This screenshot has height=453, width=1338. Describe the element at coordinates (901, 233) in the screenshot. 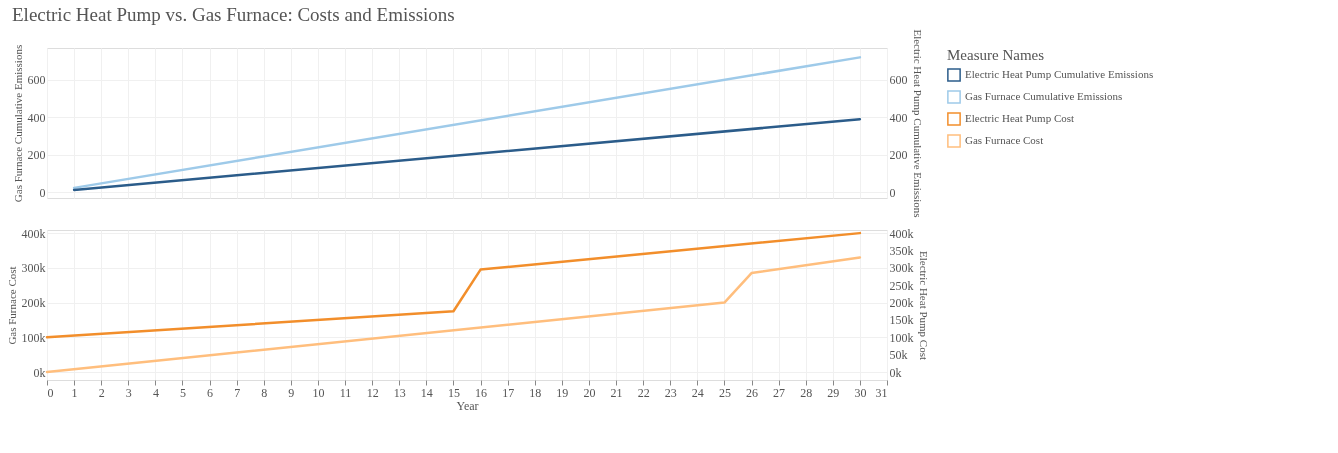

I see `y2-tick-label: 400k` at that location.